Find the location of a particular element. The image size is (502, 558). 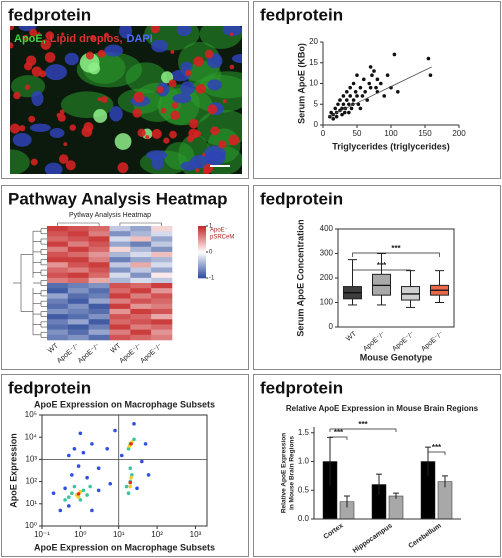

y-tick-label: 10³ is located at coordinates (31, 459).